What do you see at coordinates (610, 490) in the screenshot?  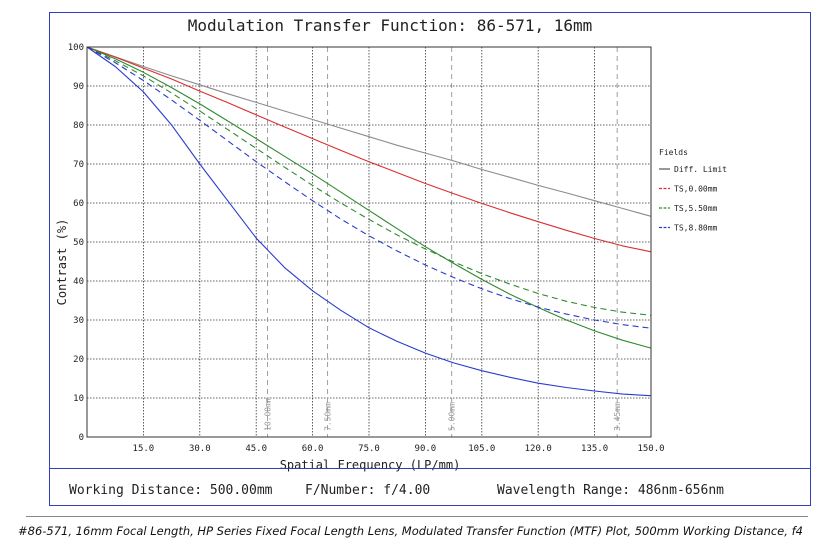 I see `wavelength-range: Wavelength Range: 486nm-656nm` at bounding box center [610, 490].